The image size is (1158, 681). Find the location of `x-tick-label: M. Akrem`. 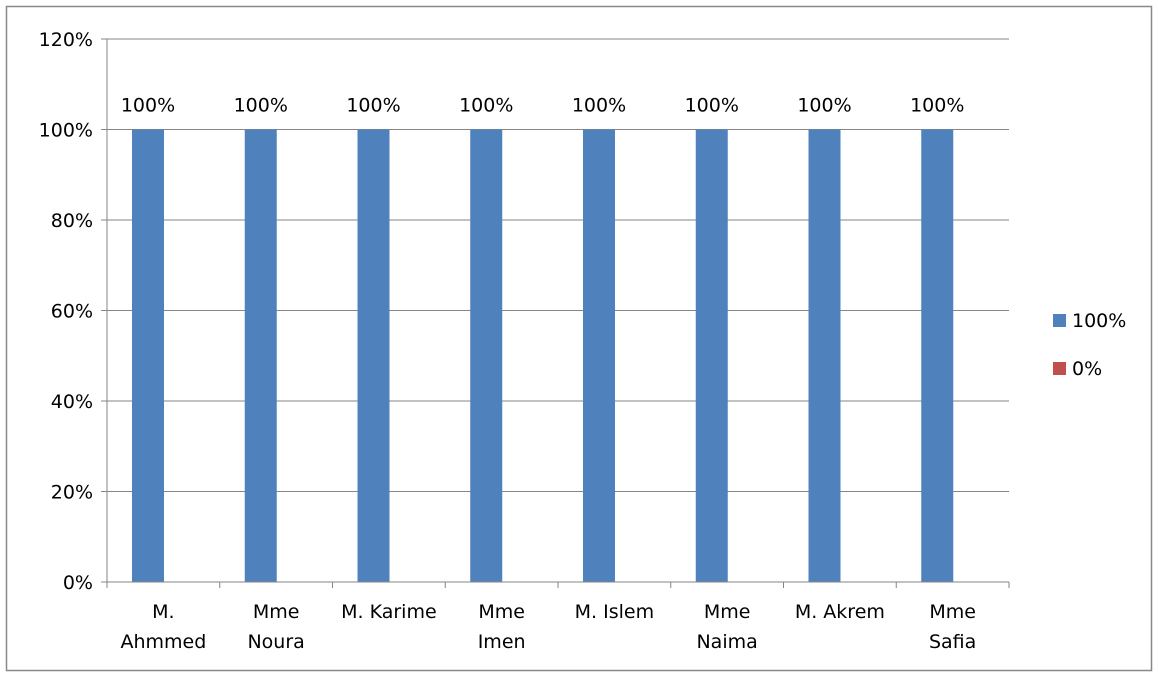

x-tick-label: M. Akrem is located at coordinates (840, 612).